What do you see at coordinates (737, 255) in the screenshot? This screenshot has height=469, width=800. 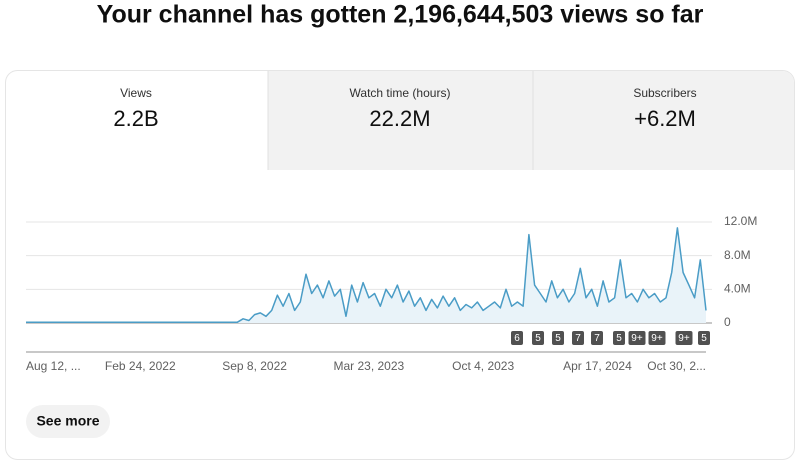 I see `y-tick-label: 8.0M` at bounding box center [737, 255].